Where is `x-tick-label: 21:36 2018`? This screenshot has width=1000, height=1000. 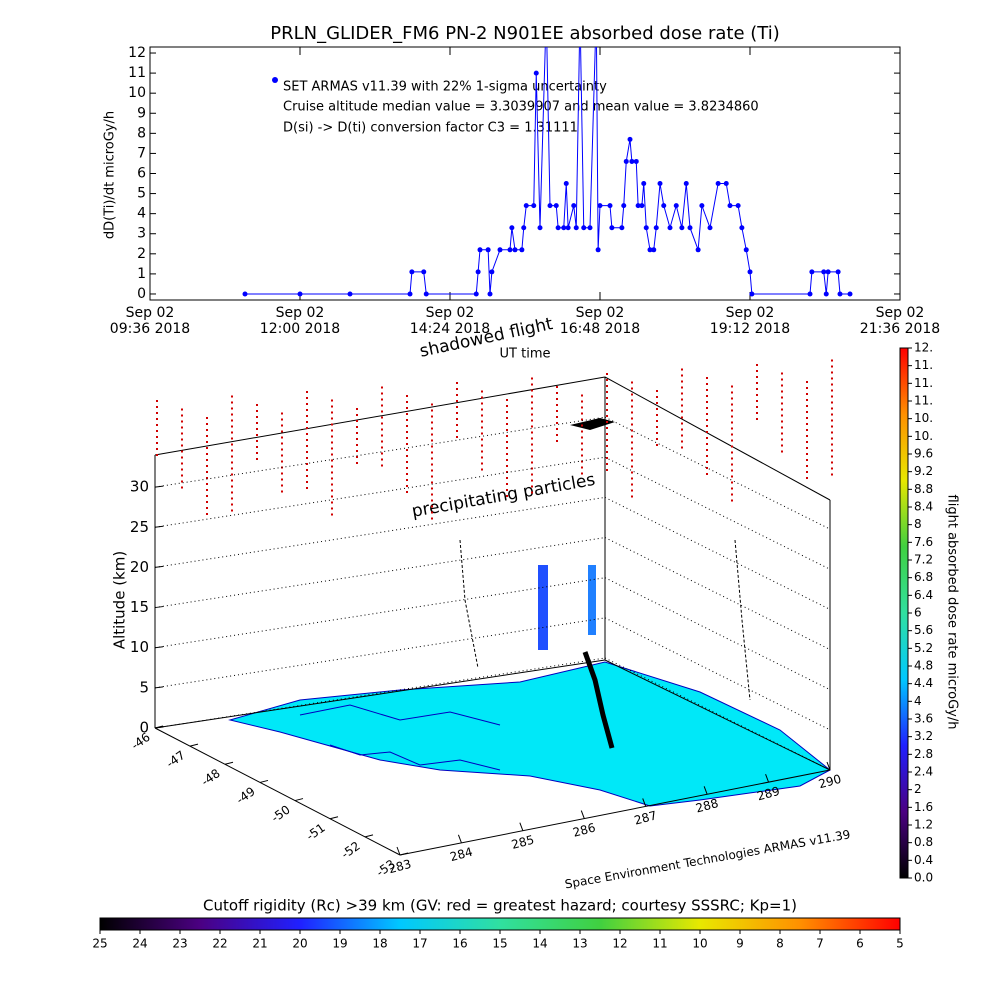
x-tick-label: 21:36 2018 is located at coordinates (900, 329).